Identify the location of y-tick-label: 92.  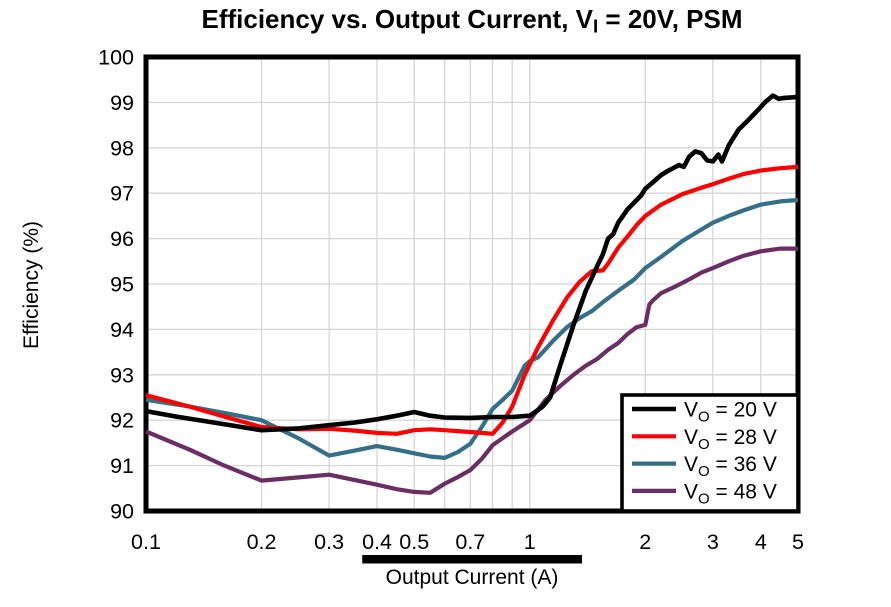
(122, 421).